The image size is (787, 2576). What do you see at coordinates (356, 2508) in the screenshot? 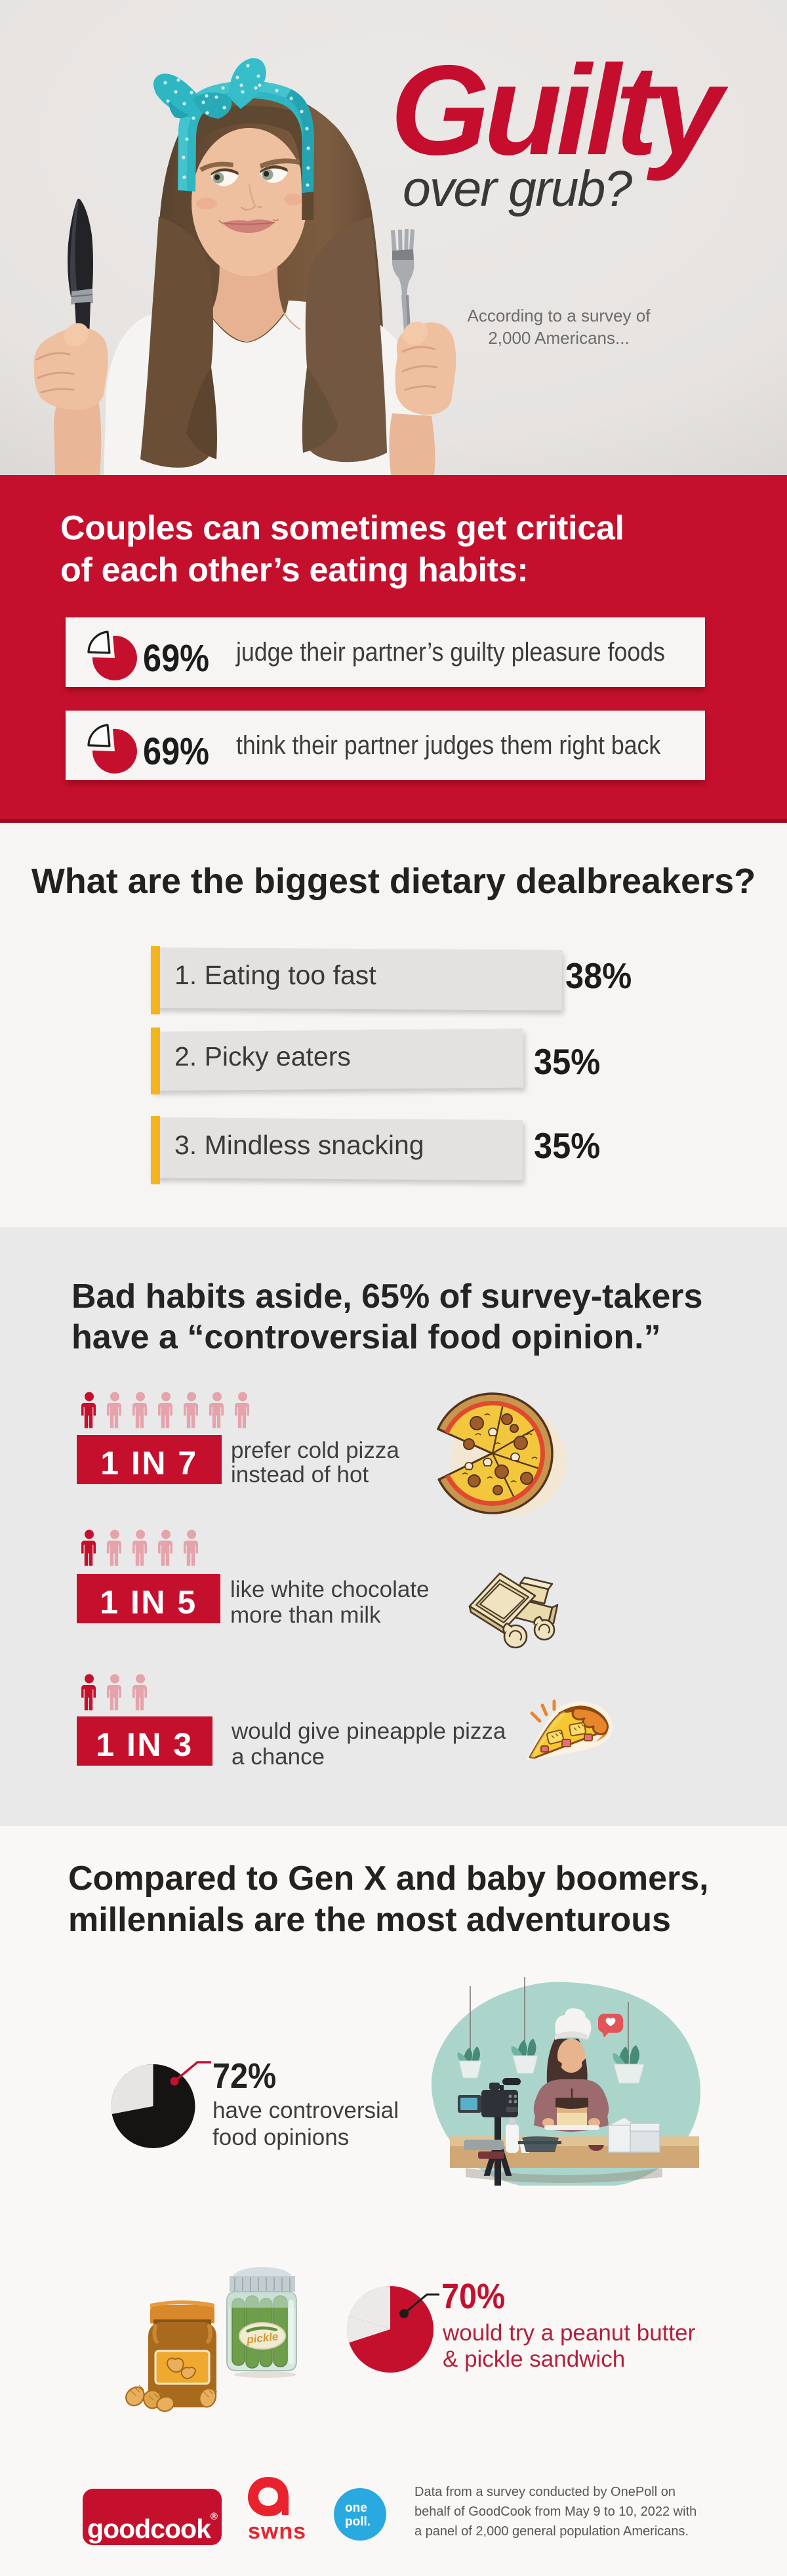
I see `svg-text: one` at bounding box center [356, 2508].